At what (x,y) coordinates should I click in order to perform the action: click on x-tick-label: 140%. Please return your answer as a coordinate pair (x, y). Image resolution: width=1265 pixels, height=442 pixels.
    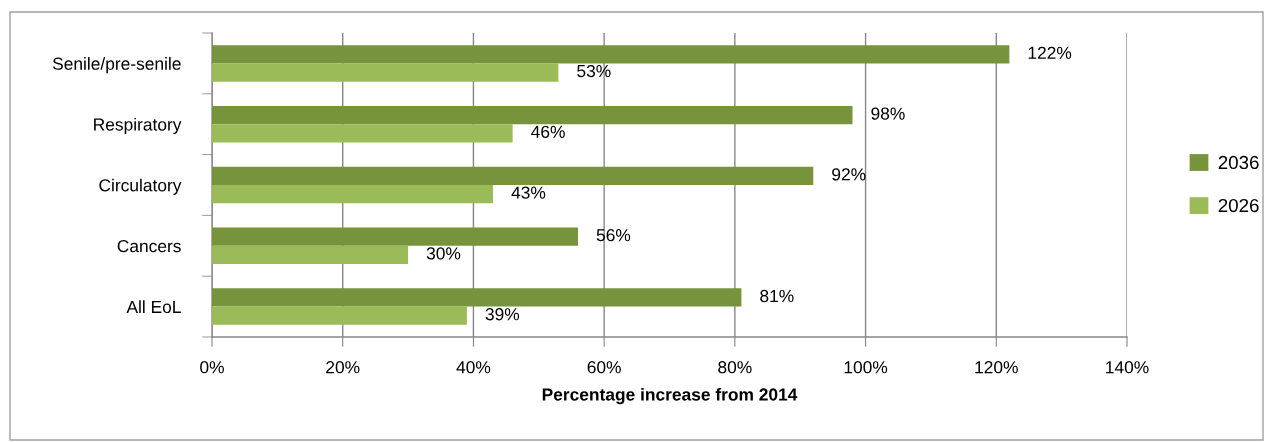
    Looking at the image, I should click on (1127, 367).